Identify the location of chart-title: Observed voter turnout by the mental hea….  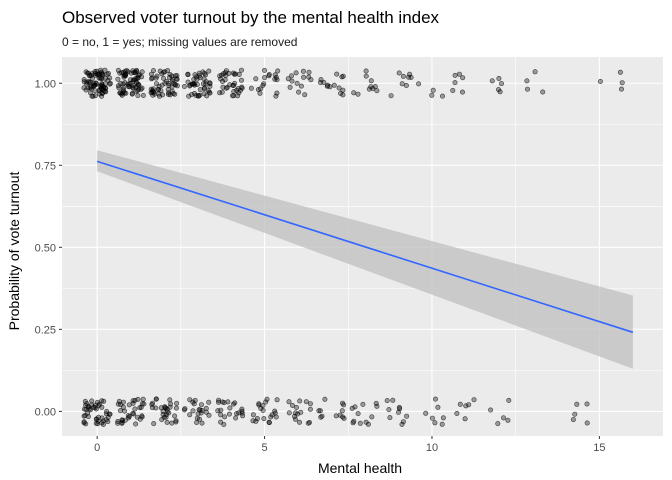
(251, 17).